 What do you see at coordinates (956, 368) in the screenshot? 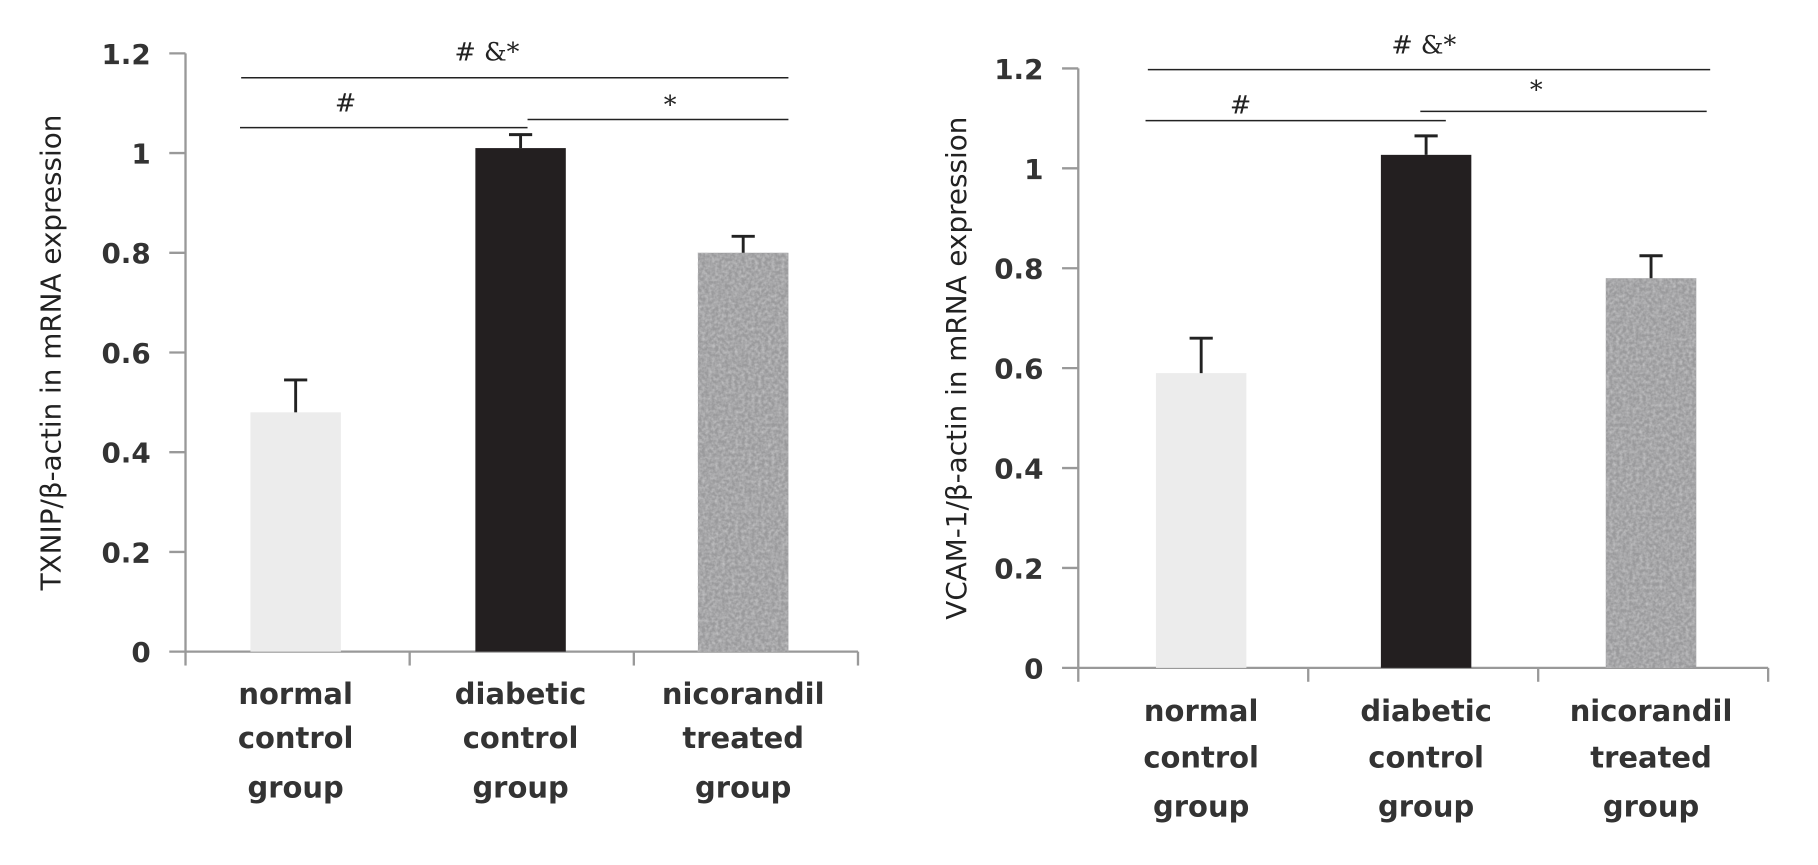
I see `y-axis-label: VCAM-1/β-actin in mRNA expression` at bounding box center [956, 368].